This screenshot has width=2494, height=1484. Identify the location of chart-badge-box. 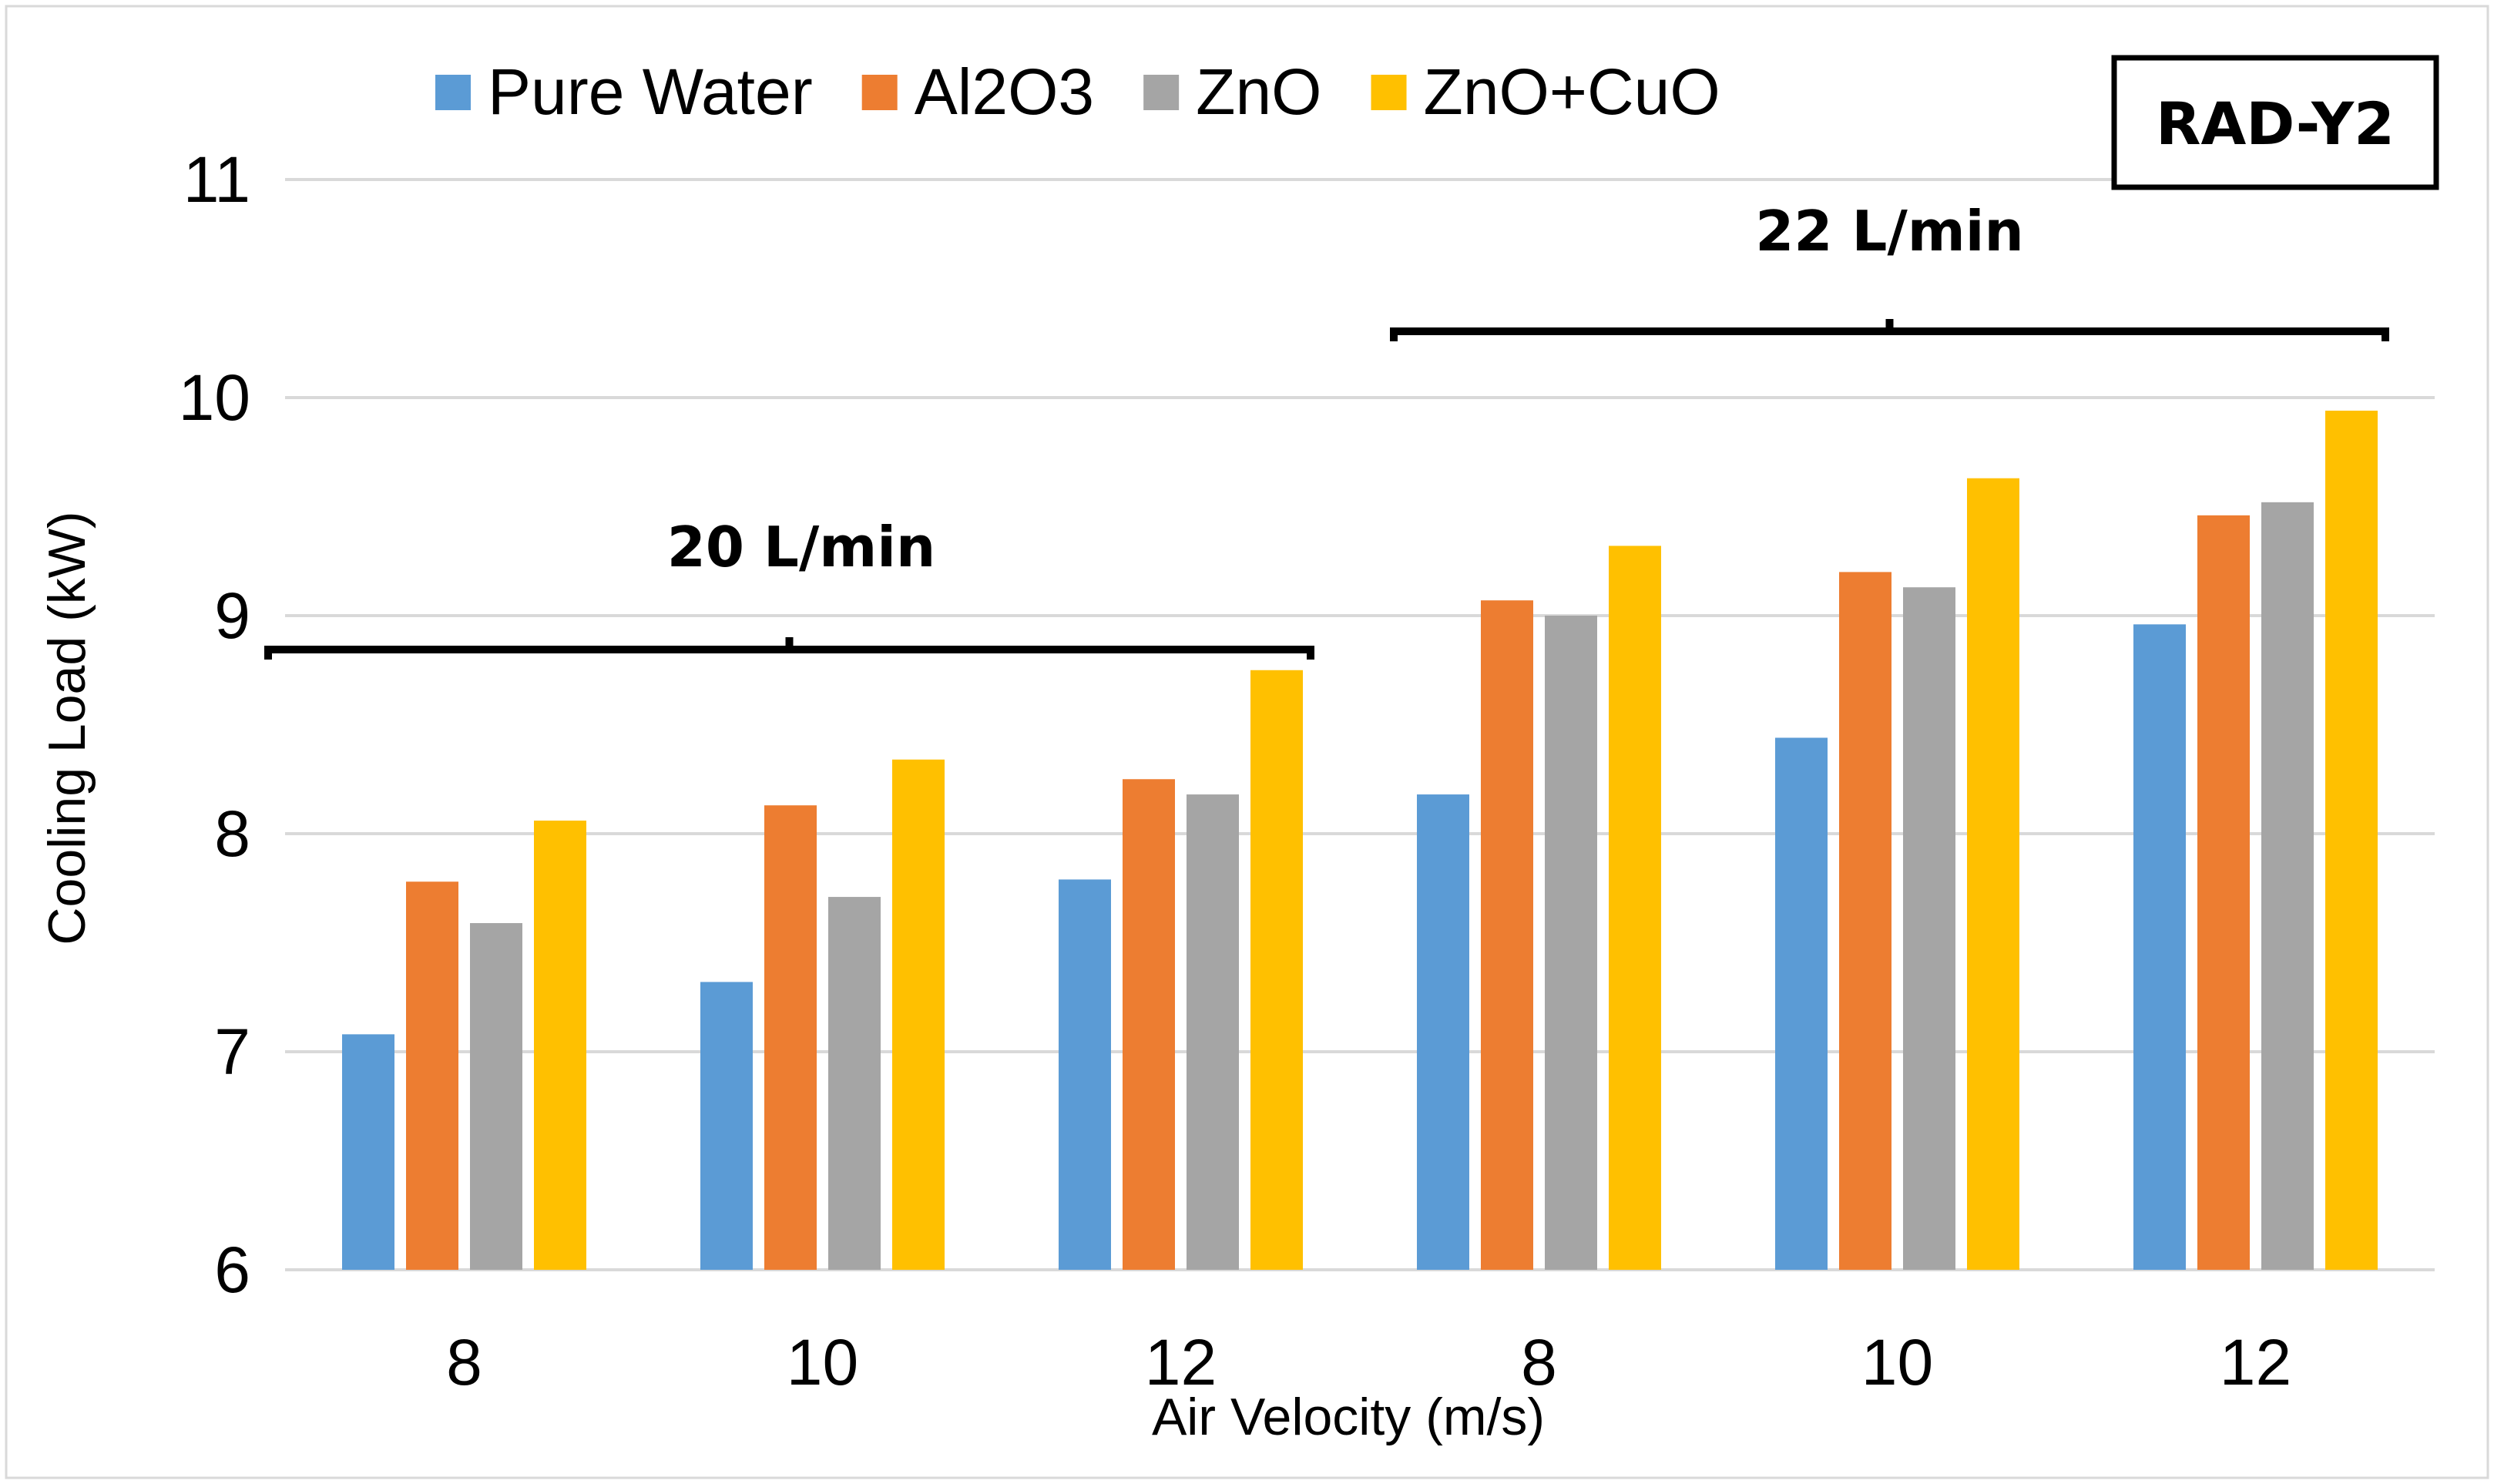
(2275, 122).